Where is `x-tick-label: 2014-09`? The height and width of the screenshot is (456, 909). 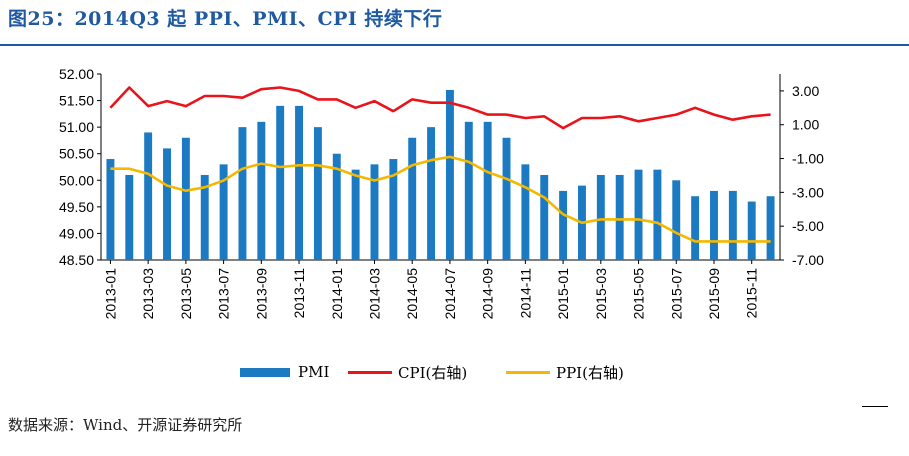 x-tick-label: 2014-09 is located at coordinates (488, 294).